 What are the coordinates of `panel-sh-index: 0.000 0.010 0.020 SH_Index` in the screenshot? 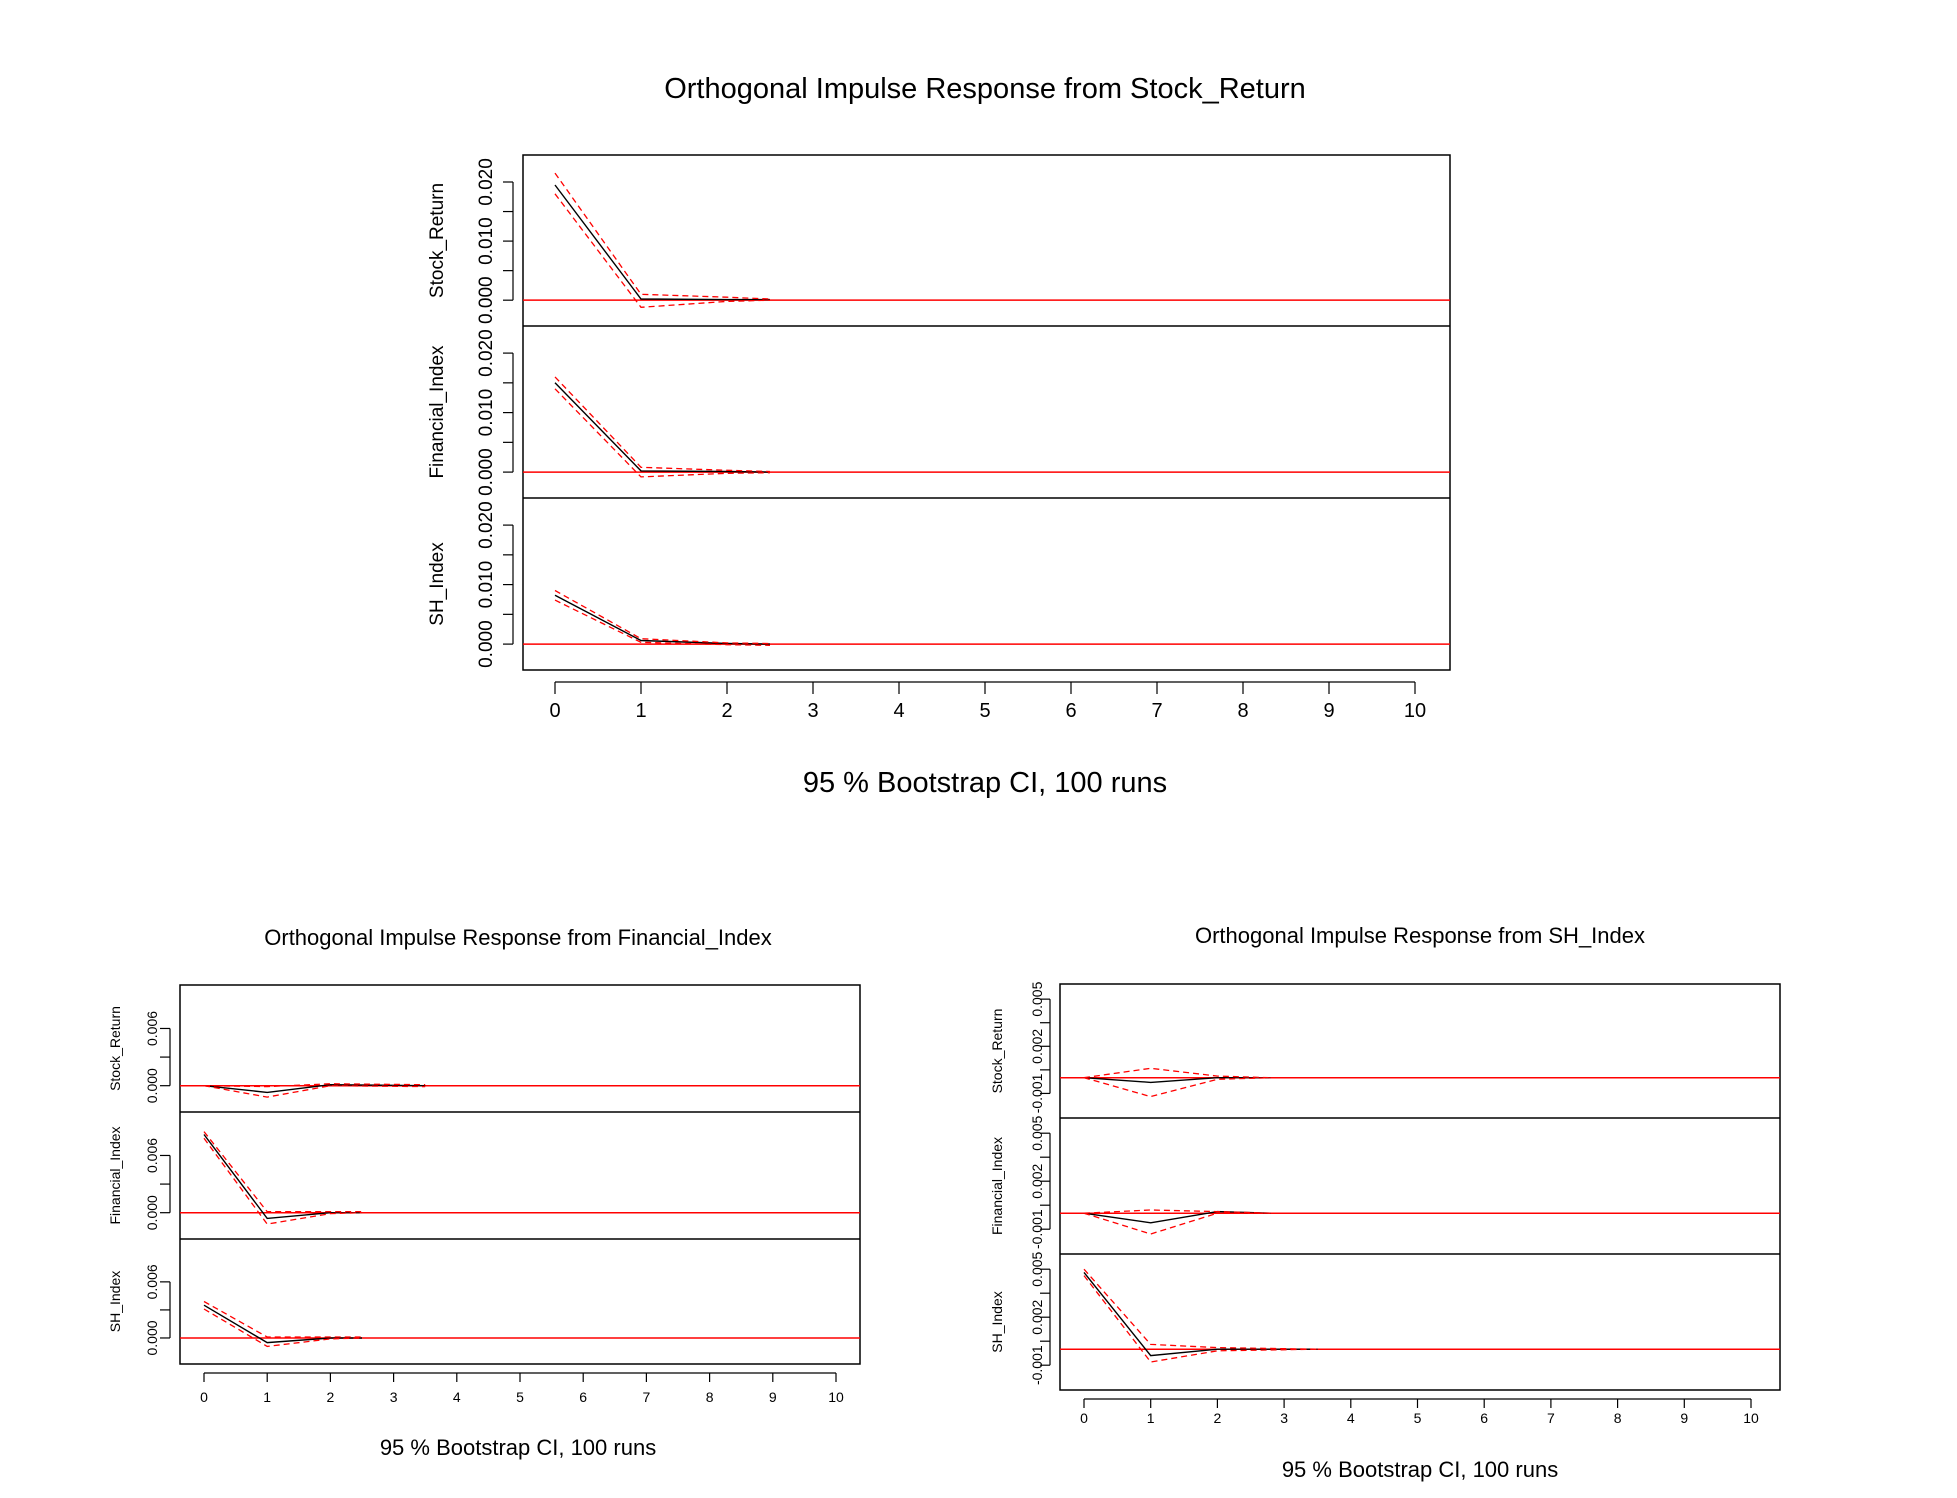 It's located at (938, 582).